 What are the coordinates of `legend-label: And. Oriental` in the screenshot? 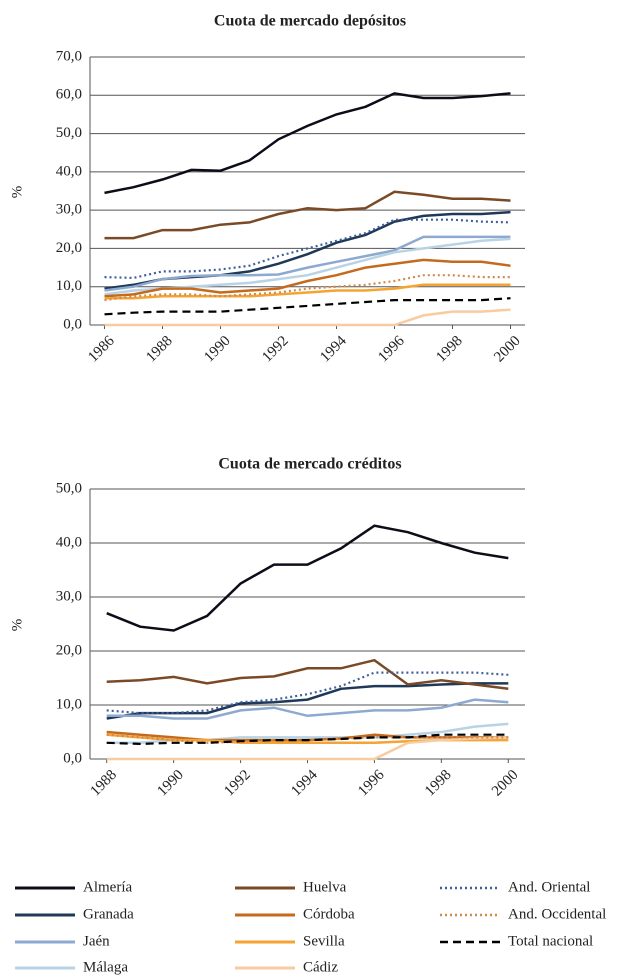 It's located at (549, 887).